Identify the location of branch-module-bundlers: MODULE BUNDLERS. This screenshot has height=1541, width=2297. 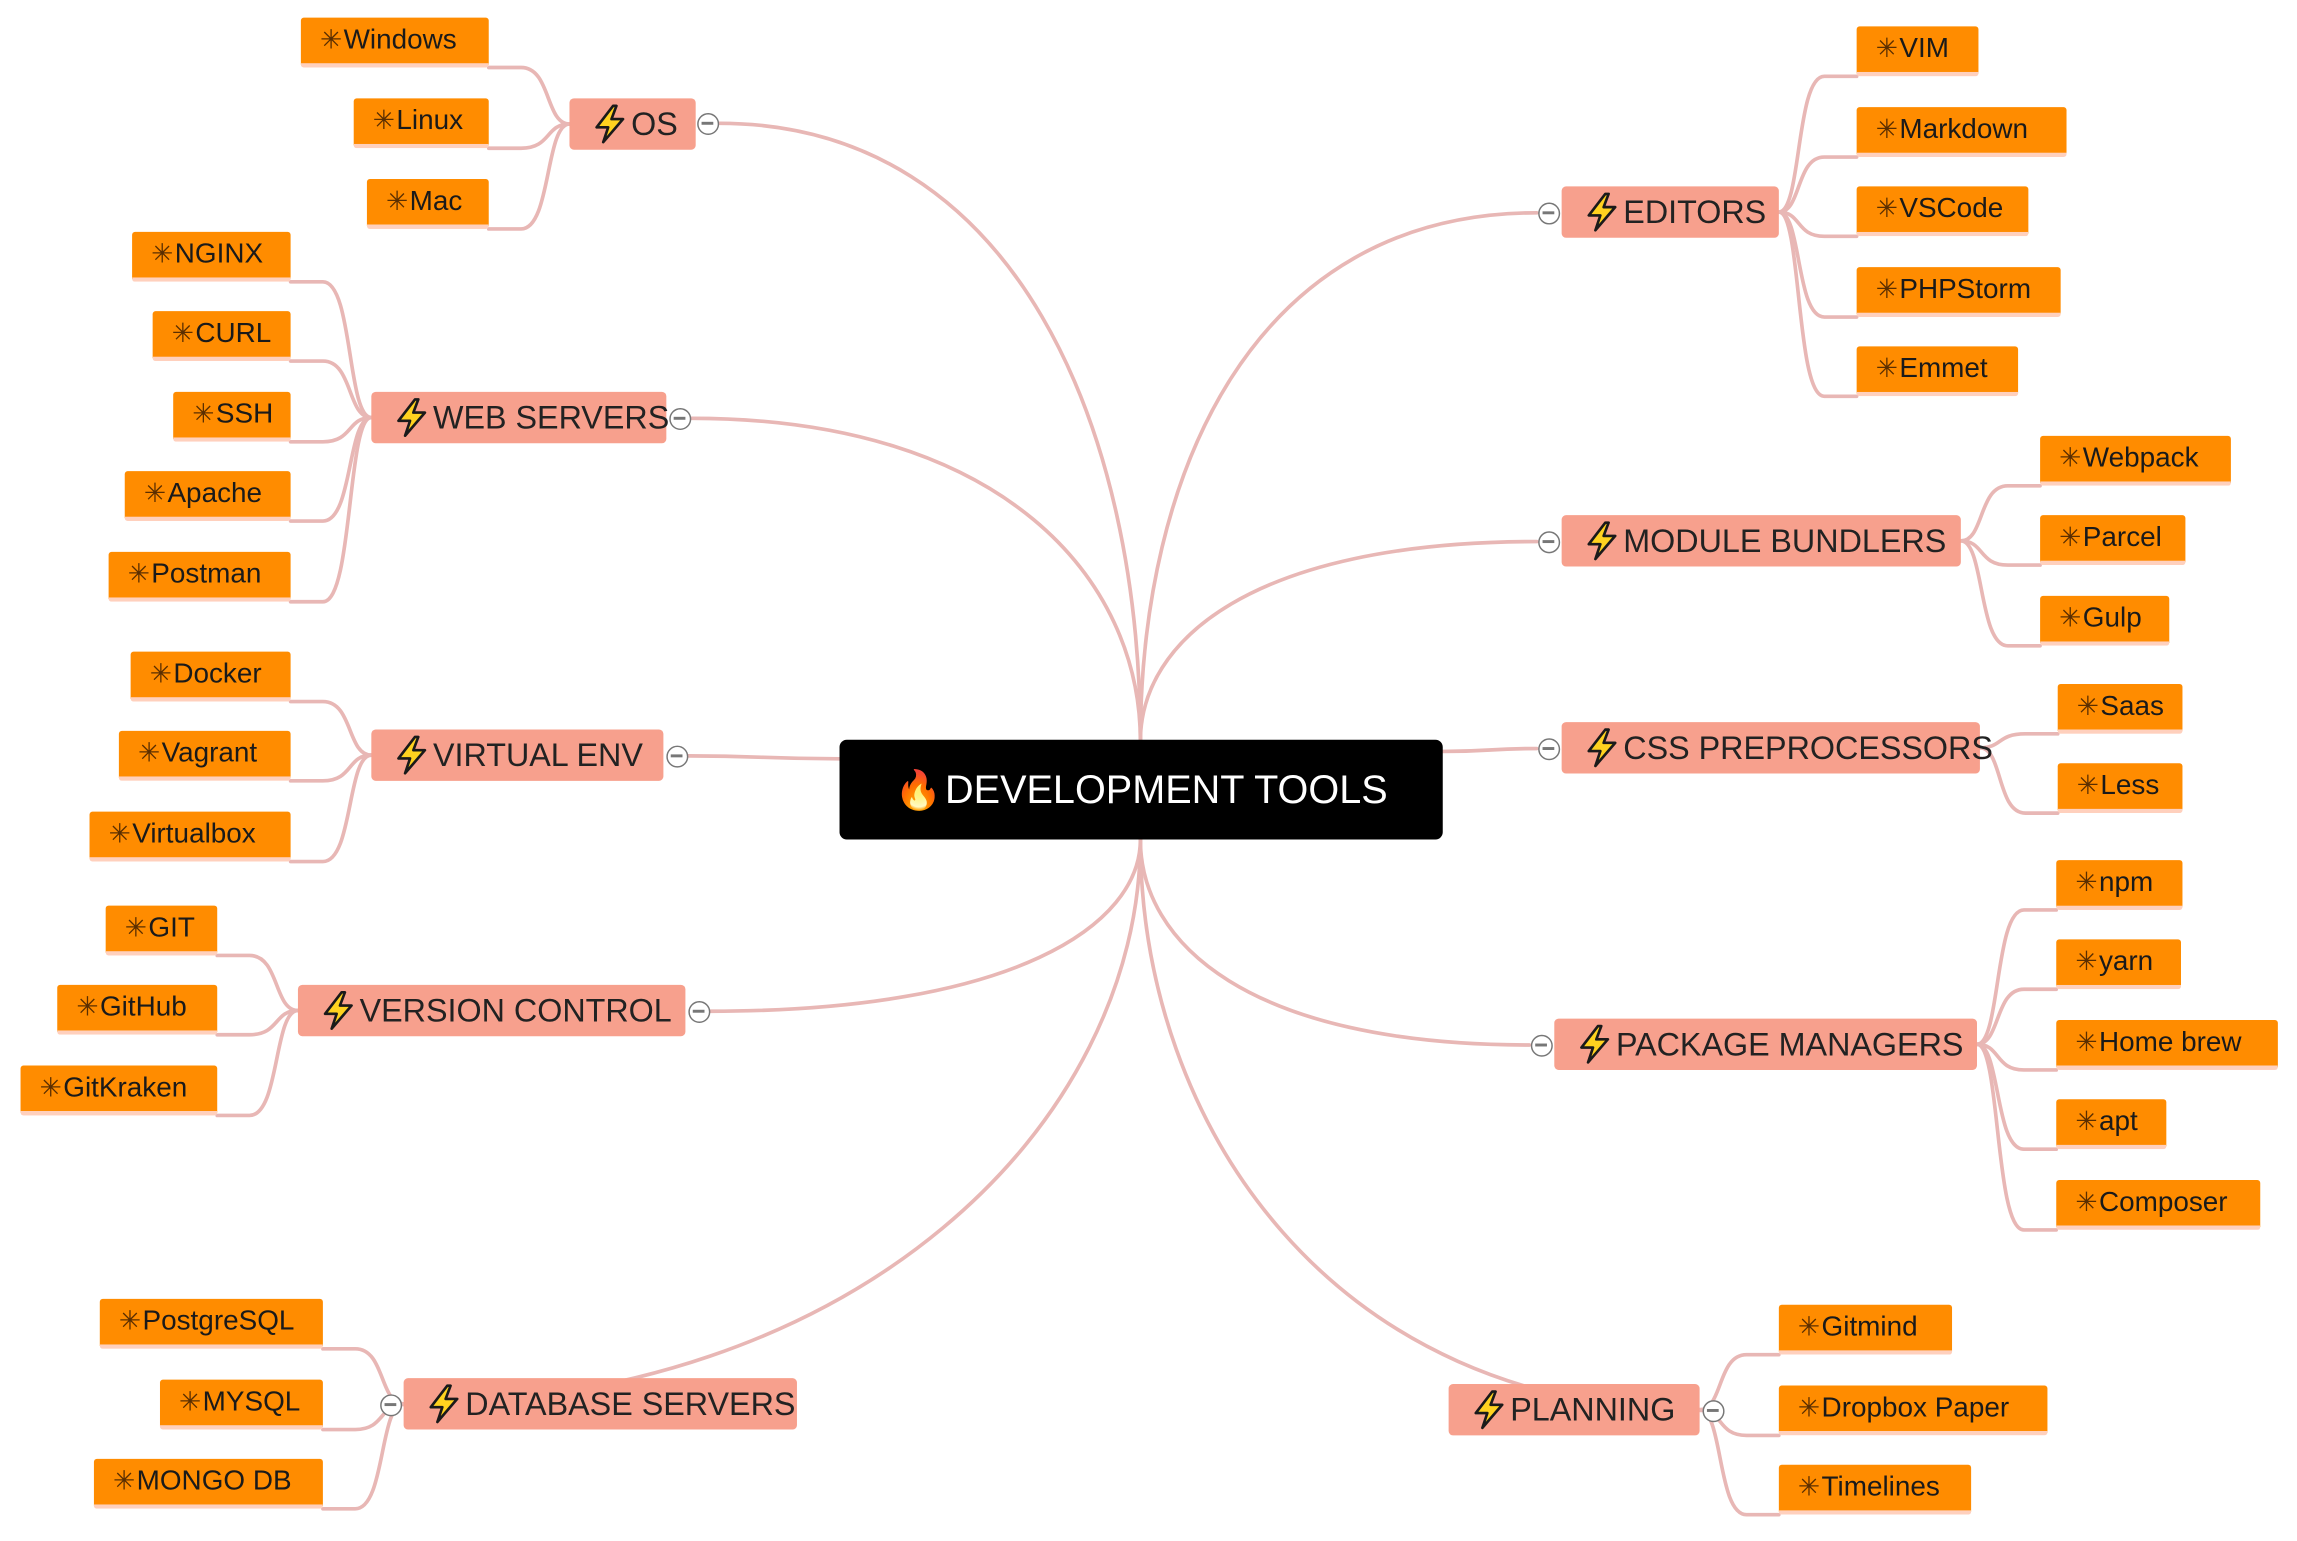
(1761, 541).